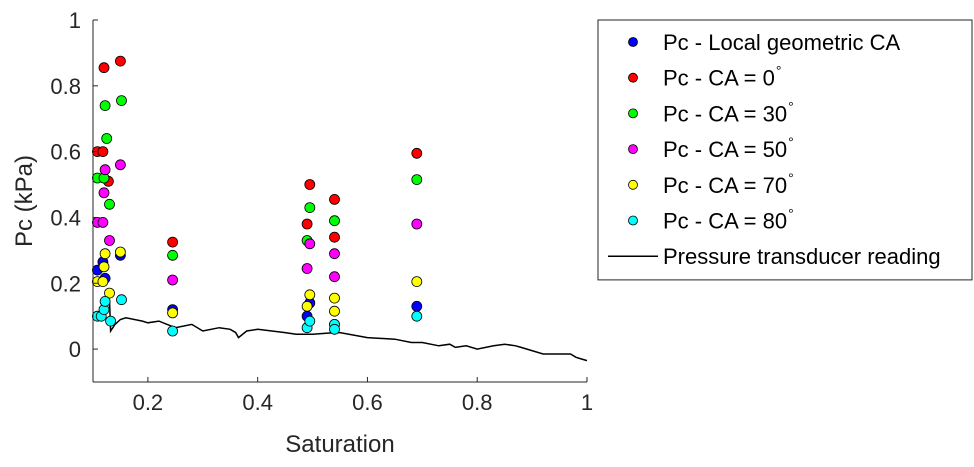 This screenshot has width=974, height=467. Describe the element at coordinates (75, 20) in the screenshot. I see `y-tick-label-5: 1` at that location.